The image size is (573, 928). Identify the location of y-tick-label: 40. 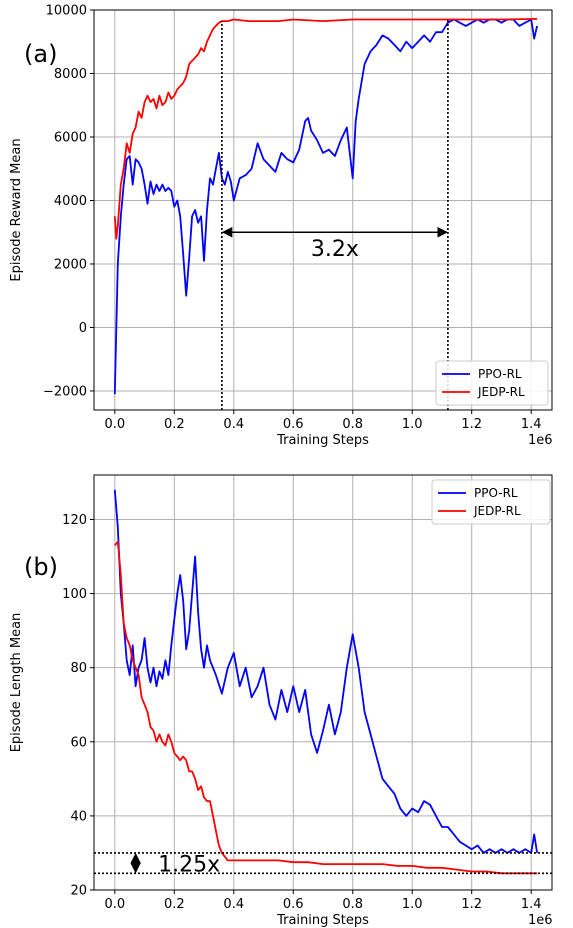
(78, 816).